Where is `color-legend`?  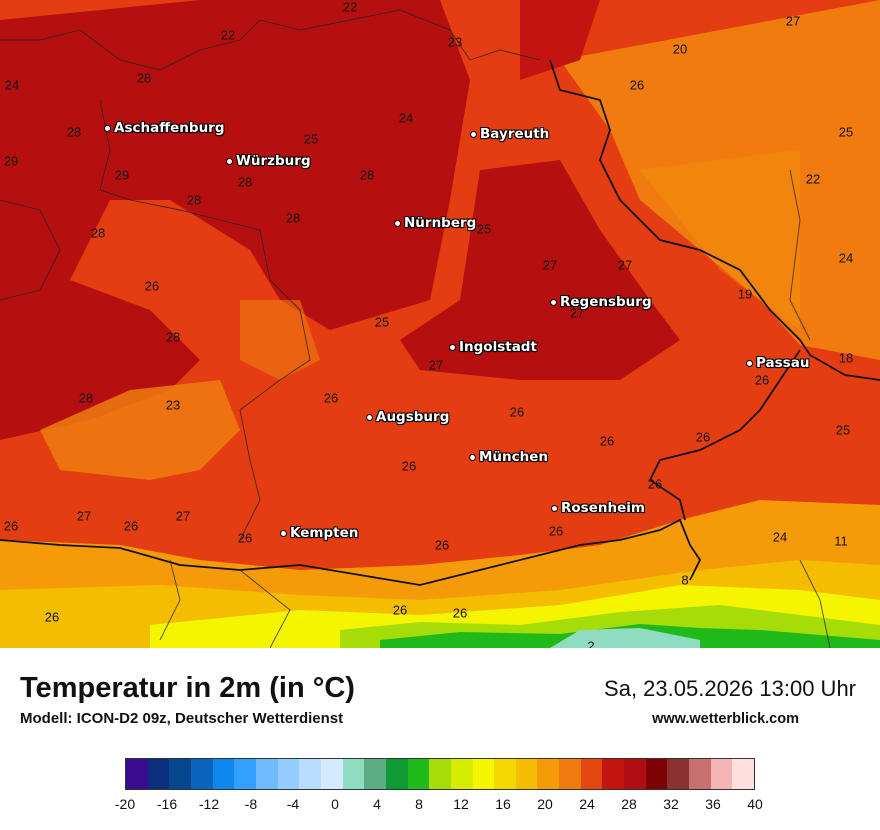 color-legend is located at coordinates (440, 774).